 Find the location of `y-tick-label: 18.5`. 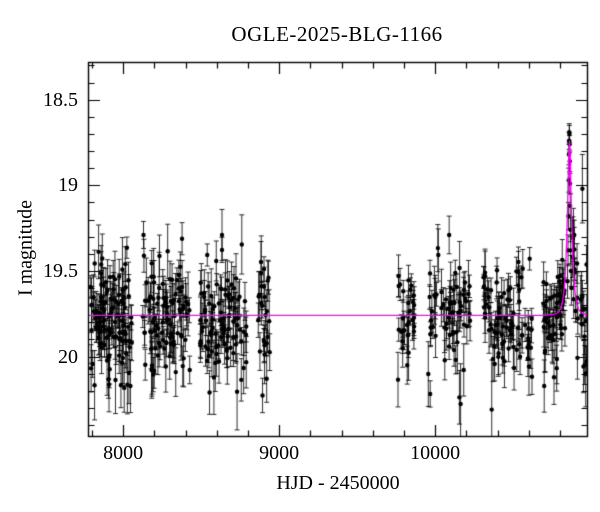

y-tick-label: 18.5 is located at coordinates (60, 99).